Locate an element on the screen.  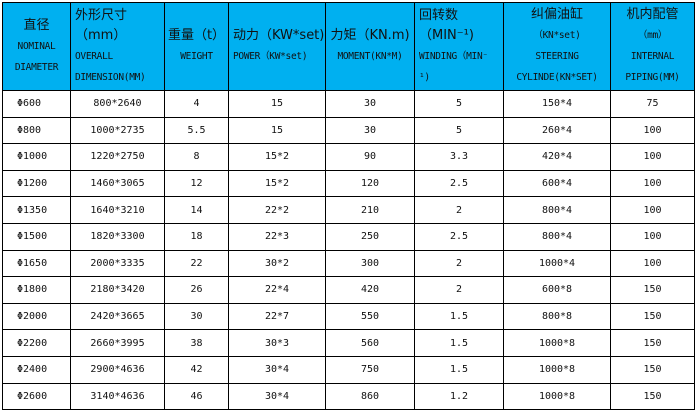
header-winding: 回转数（MIN⁻¹) WINDING（MIN⁻ ¹) is located at coordinates (459, 46).